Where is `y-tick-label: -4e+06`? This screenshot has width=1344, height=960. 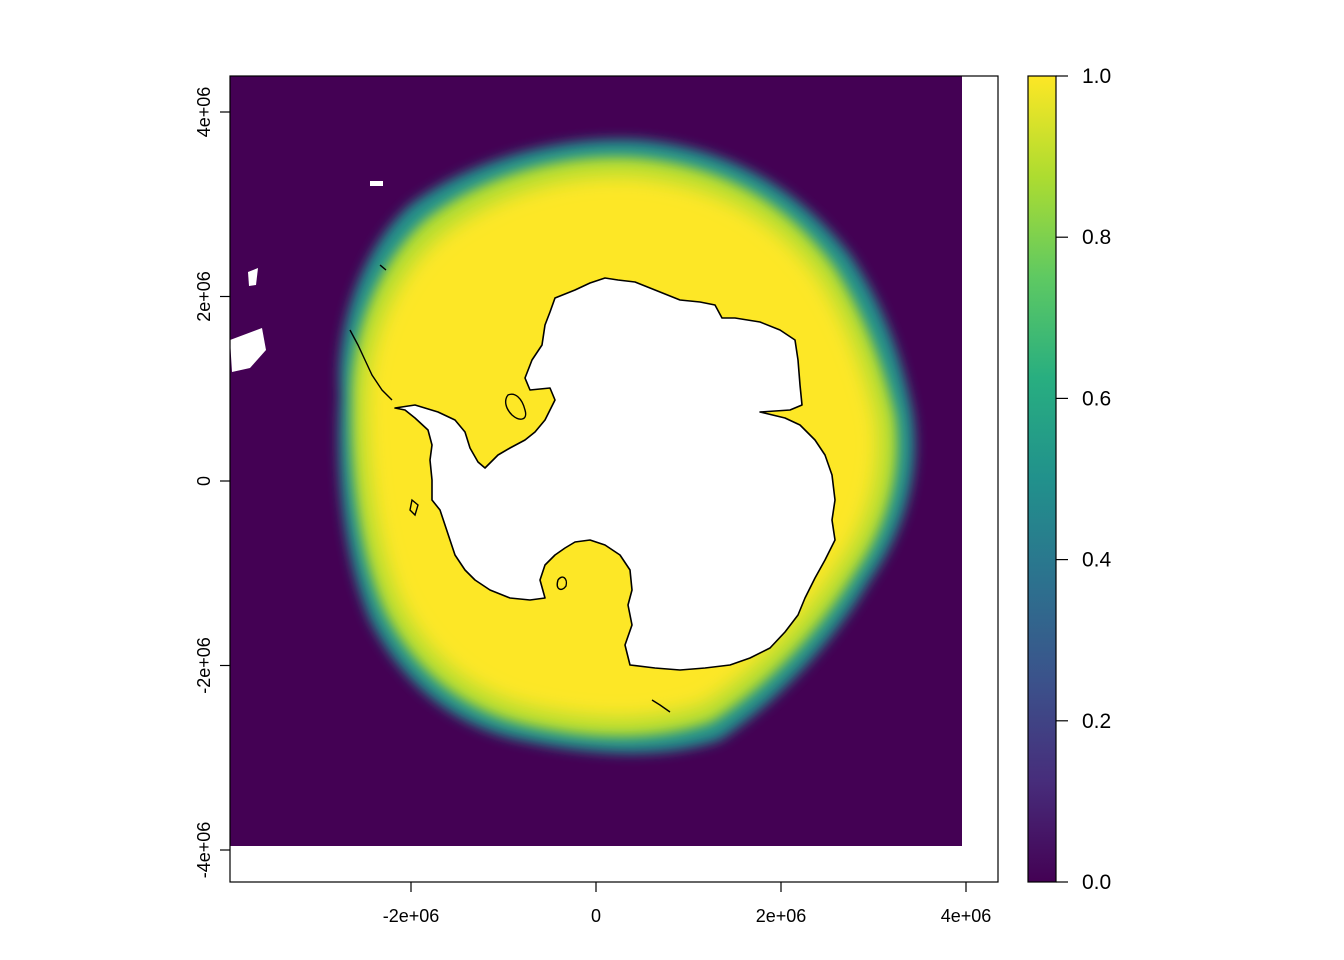
y-tick-label: -4e+06 is located at coordinates (204, 850).